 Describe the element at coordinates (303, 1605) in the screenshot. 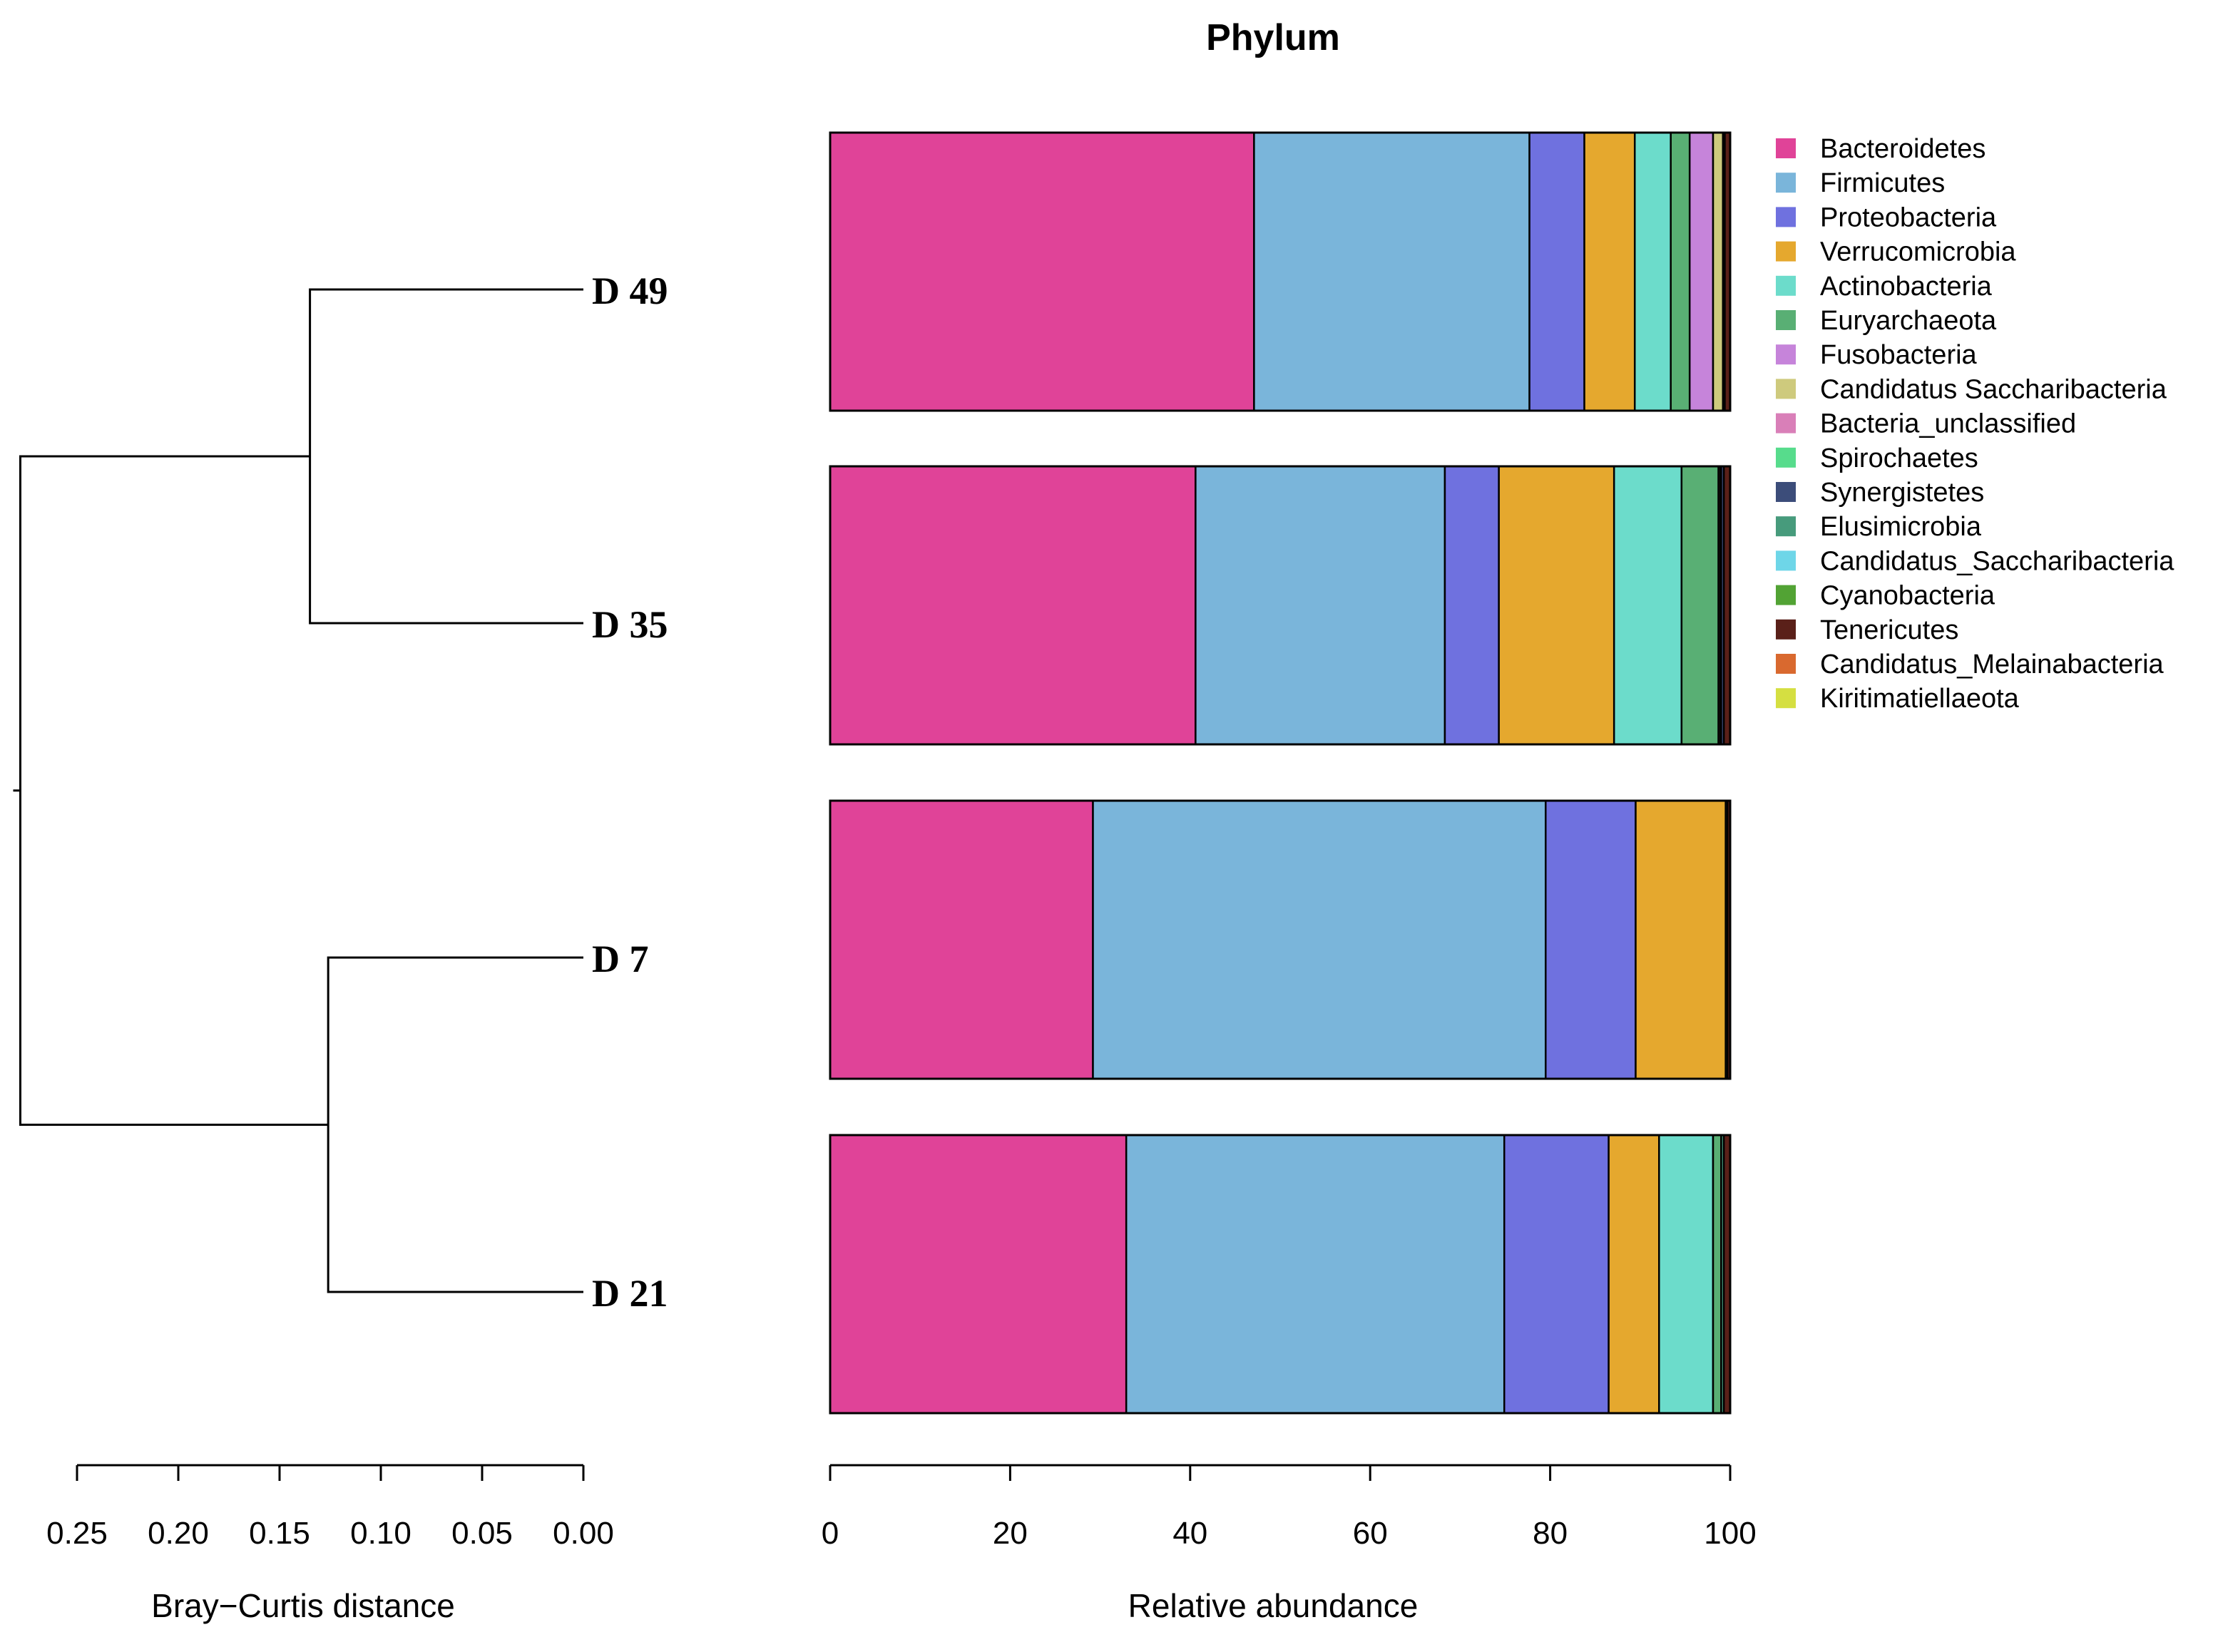

I see `dendrogram-x-axis-title: Bray−Curtis distance` at that location.